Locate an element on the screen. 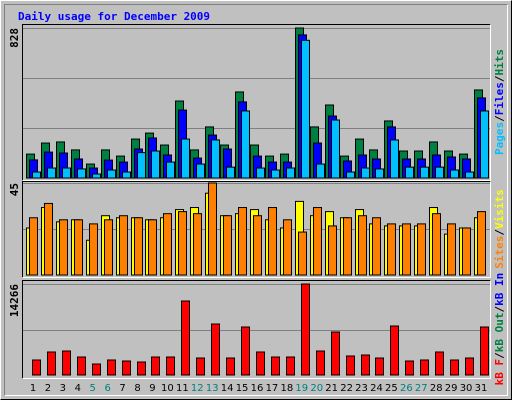  x-tick-label: 13 is located at coordinates (212, 388).